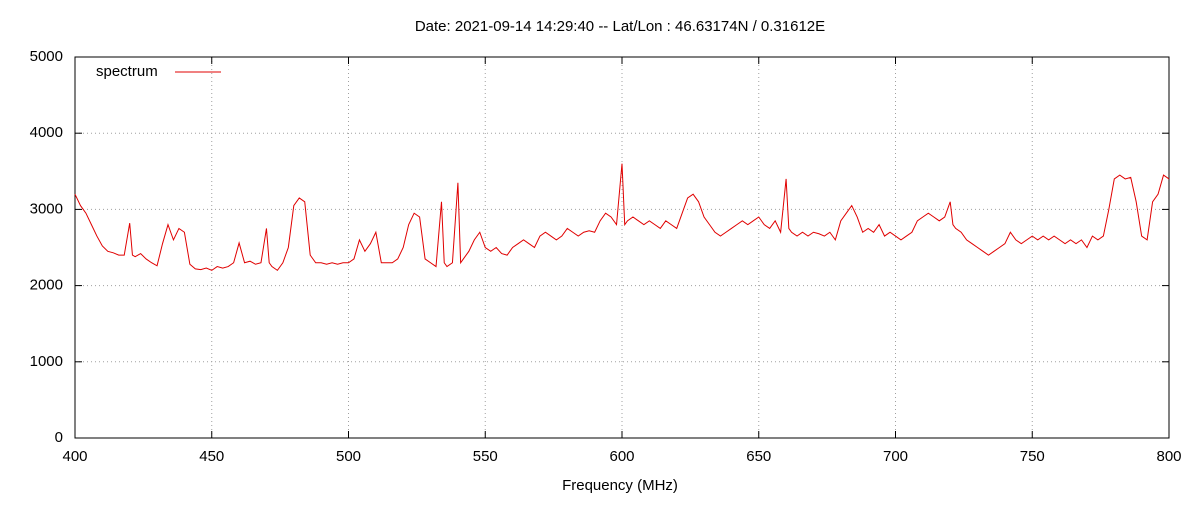  Describe the element at coordinates (74, 456) in the screenshot. I see `x-tick-label: 400` at that location.